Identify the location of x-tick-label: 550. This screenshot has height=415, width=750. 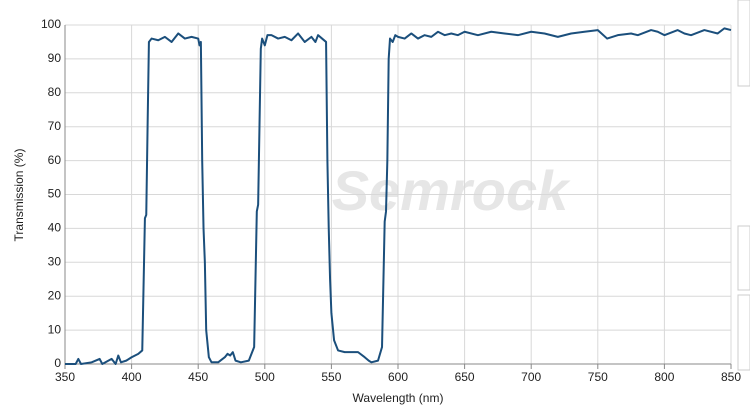
(331, 377).